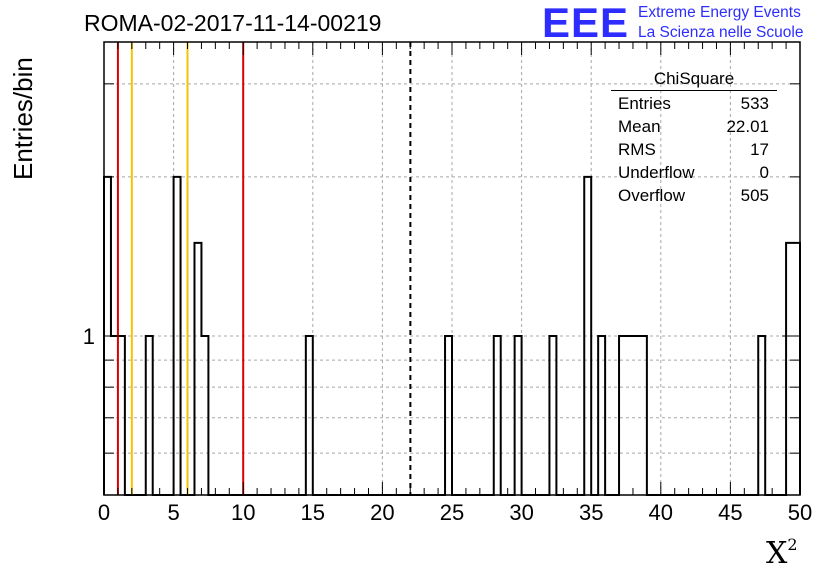 The height and width of the screenshot is (572, 836). I want to click on stats-row-underflow: Underflow 0, so click(694, 172).